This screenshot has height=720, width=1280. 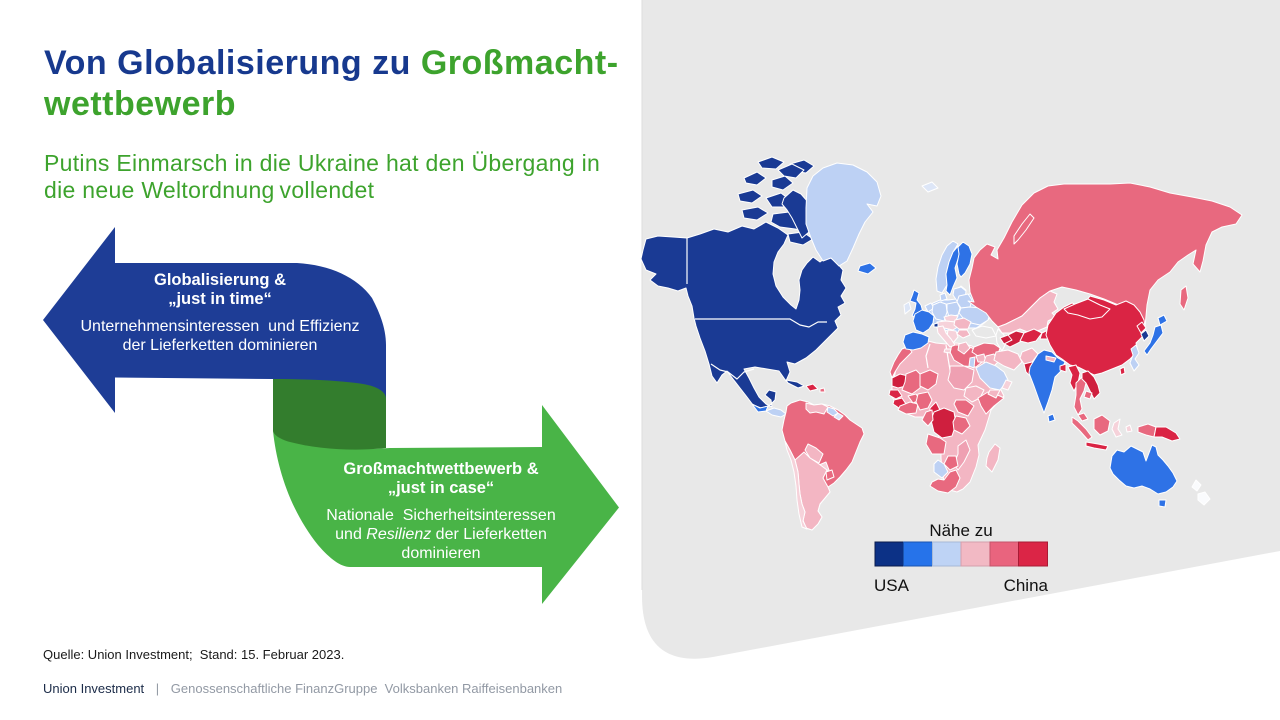 What do you see at coordinates (1026, 585) in the screenshot?
I see `svg-text: China` at bounding box center [1026, 585].